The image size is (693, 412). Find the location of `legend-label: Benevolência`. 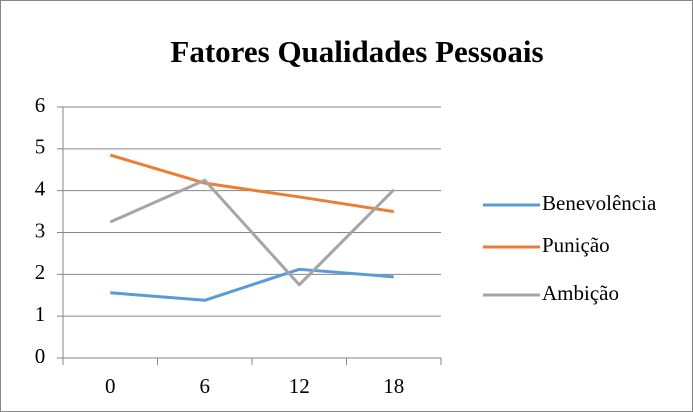

legend-label: Benevolência is located at coordinates (599, 203).